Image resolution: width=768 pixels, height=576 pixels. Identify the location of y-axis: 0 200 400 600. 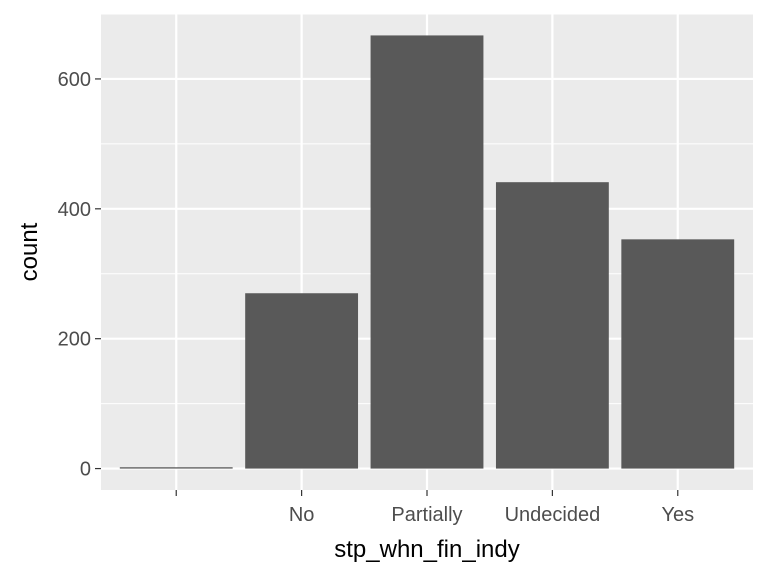
(79, 275).